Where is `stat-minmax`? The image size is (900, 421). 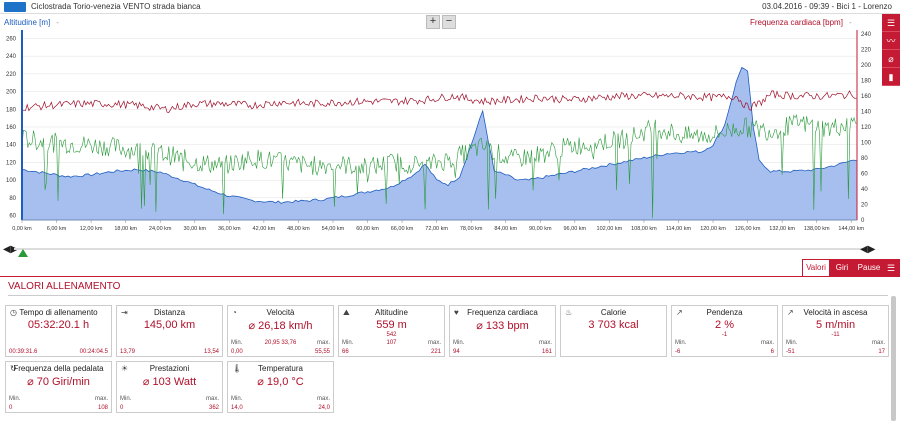
stat-minmax is located at coordinates (613, 347).